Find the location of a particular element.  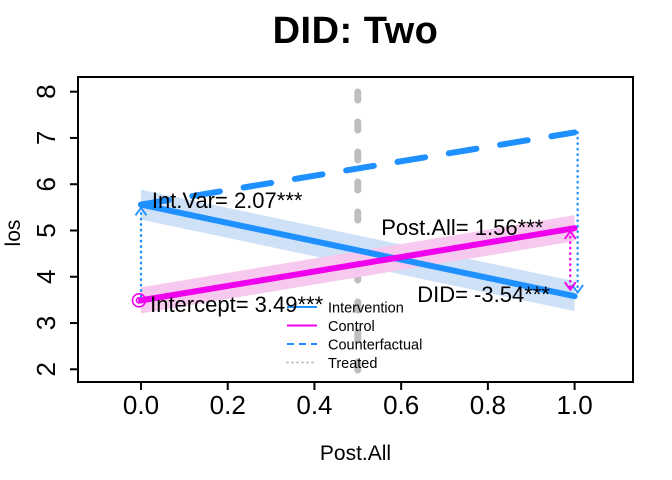

legend-label-control: Control is located at coordinates (351, 327).